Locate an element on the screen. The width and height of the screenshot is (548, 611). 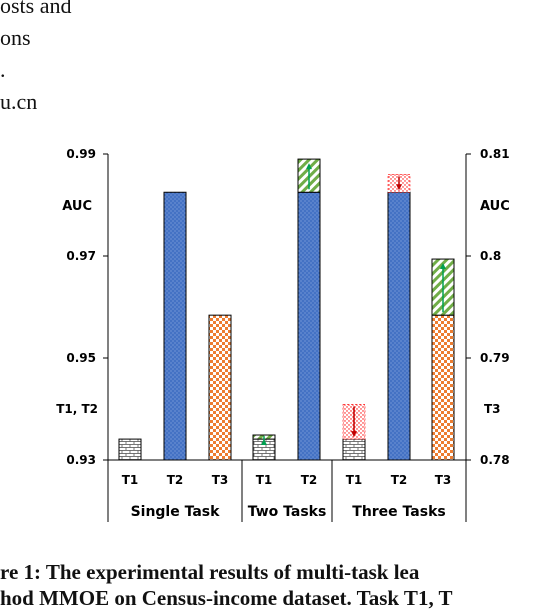
text-fragment-2: ons is located at coordinates (15, 37).